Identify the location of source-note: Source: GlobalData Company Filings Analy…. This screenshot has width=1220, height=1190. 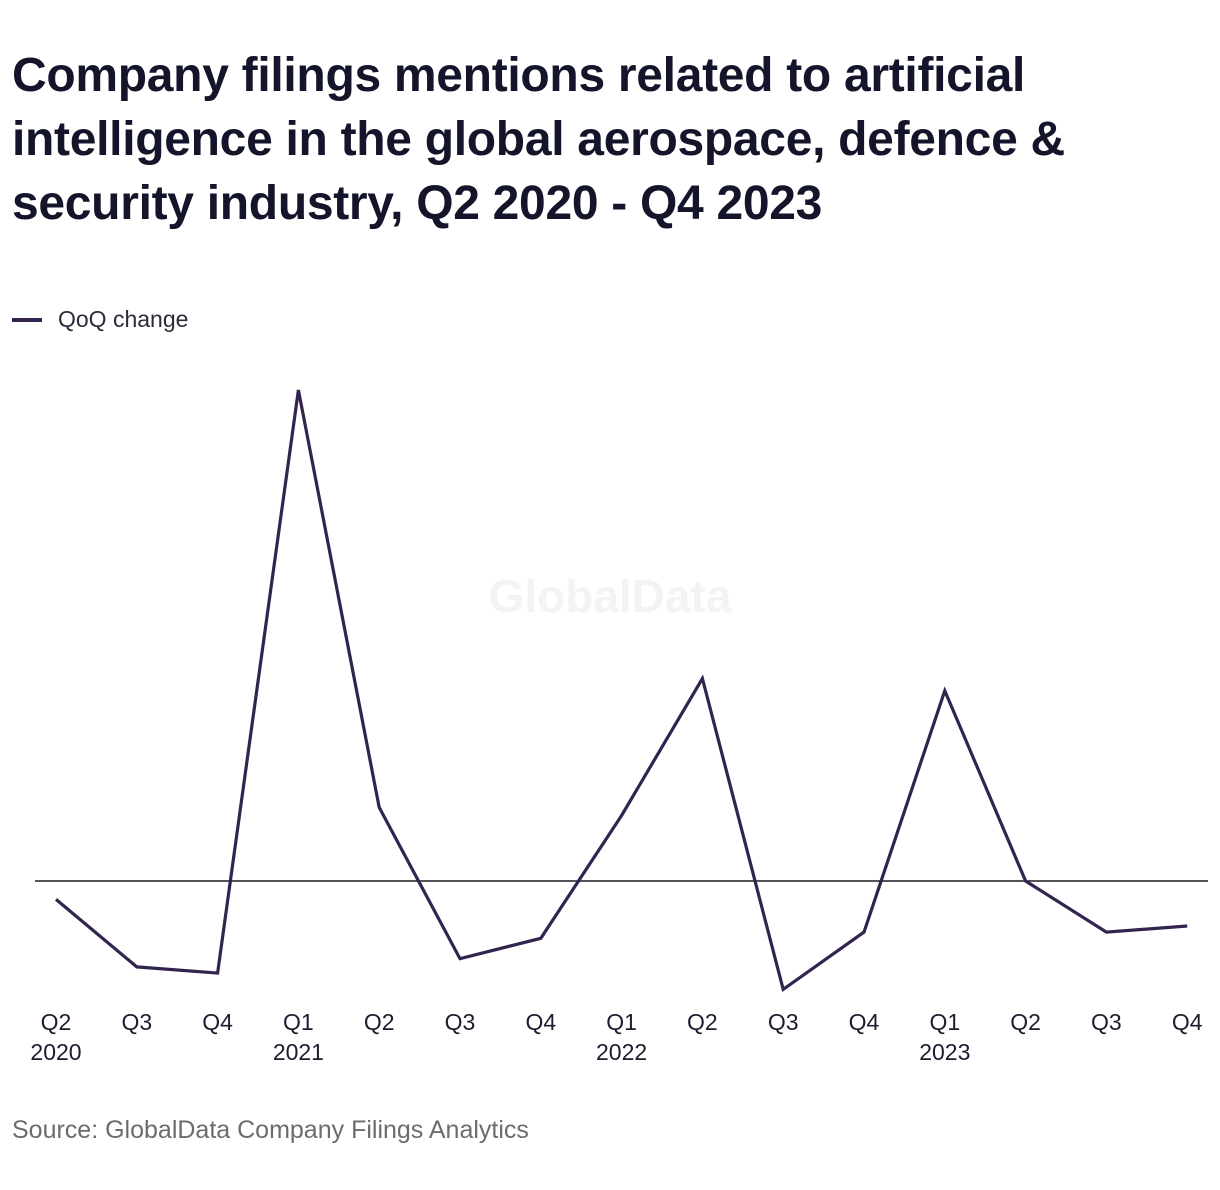
(270, 1130).